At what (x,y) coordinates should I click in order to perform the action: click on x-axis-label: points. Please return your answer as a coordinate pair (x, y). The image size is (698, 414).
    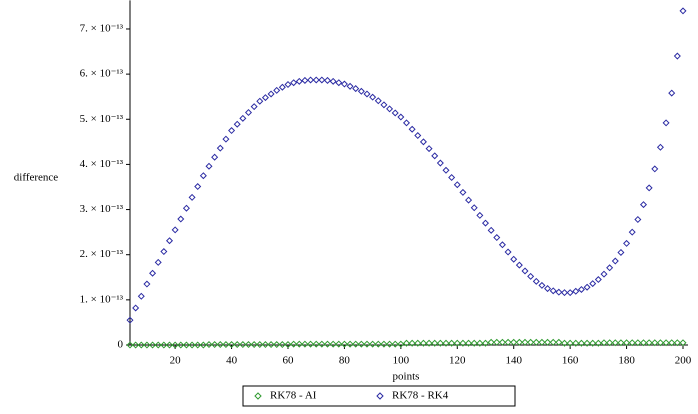
    Looking at the image, I should click on (406, 377).